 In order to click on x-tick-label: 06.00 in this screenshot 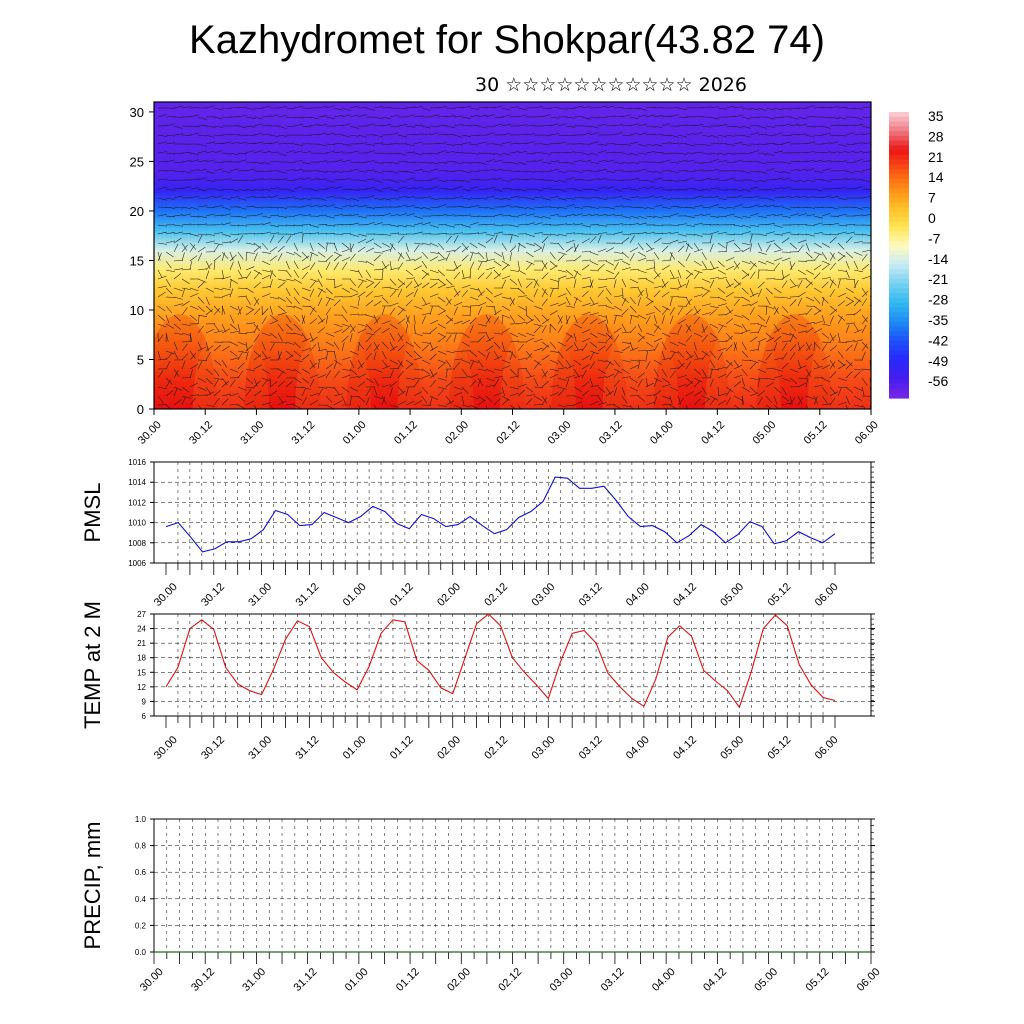, I will do `click(827, 748)`.